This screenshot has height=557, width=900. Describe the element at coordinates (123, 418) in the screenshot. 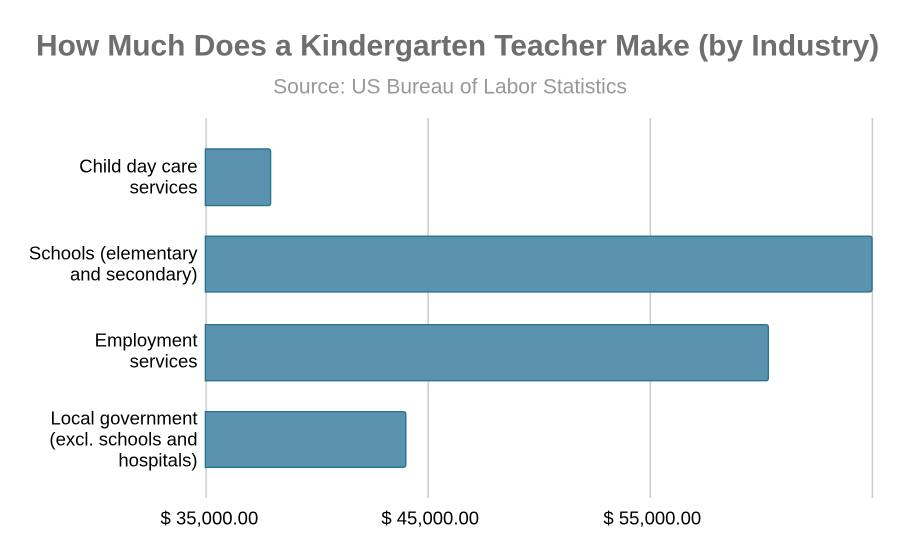

I see `svg-text: Local government` at that location.